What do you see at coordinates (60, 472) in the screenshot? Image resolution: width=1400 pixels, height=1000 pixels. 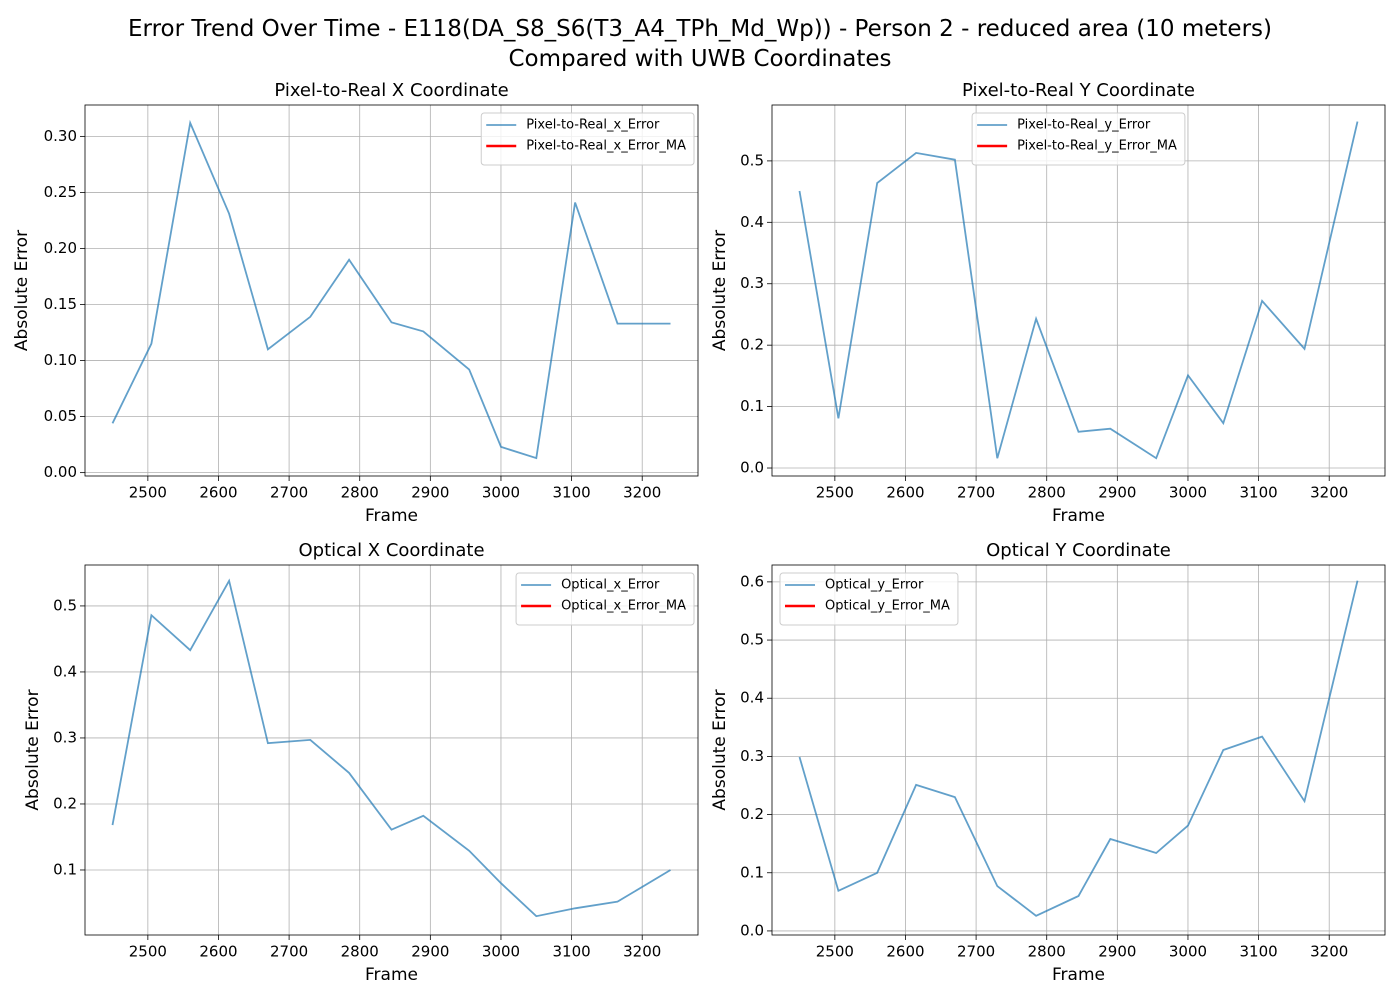 I see `y-tick-label: 0.00` at bounding box center [60, 472].